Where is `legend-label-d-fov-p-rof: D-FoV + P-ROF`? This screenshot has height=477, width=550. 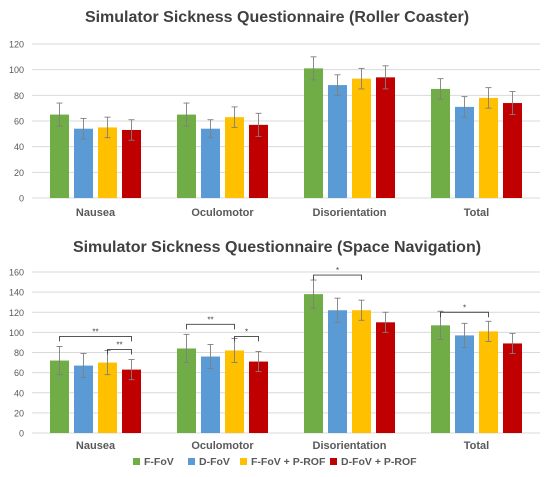
legend-label-d-fov-p-rof: D-FoV + P-ROF is located at coordinates (379, 462).